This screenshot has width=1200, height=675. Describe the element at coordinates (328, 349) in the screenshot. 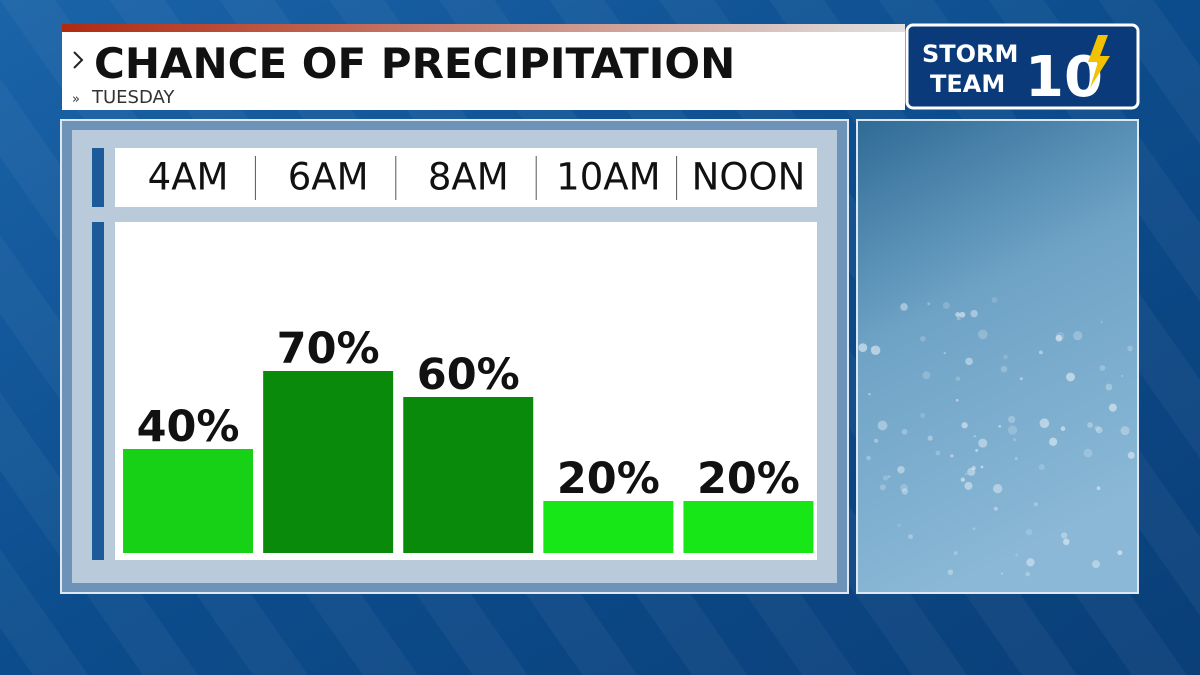

I see `value-label: 70%` at that location.